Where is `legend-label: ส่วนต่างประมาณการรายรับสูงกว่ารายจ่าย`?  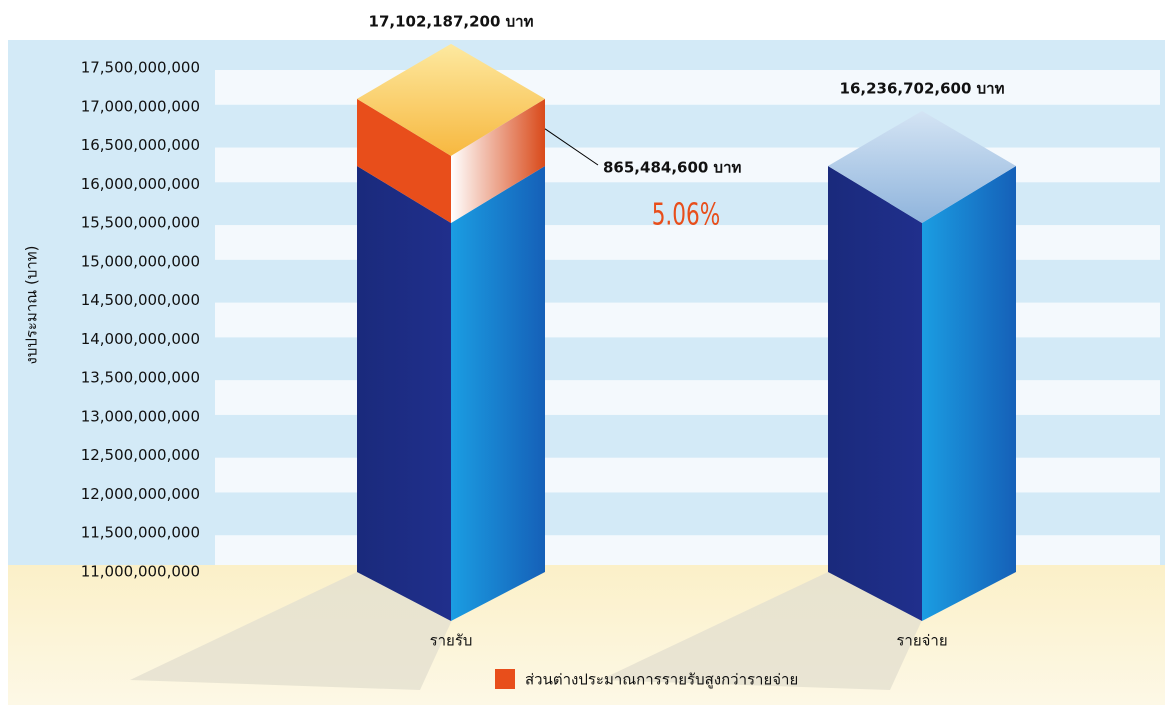
legend-label: ส่วนต่างประมาณการรายรับสูงกว่ารายจ่าย is located at coordinates (661, 680).